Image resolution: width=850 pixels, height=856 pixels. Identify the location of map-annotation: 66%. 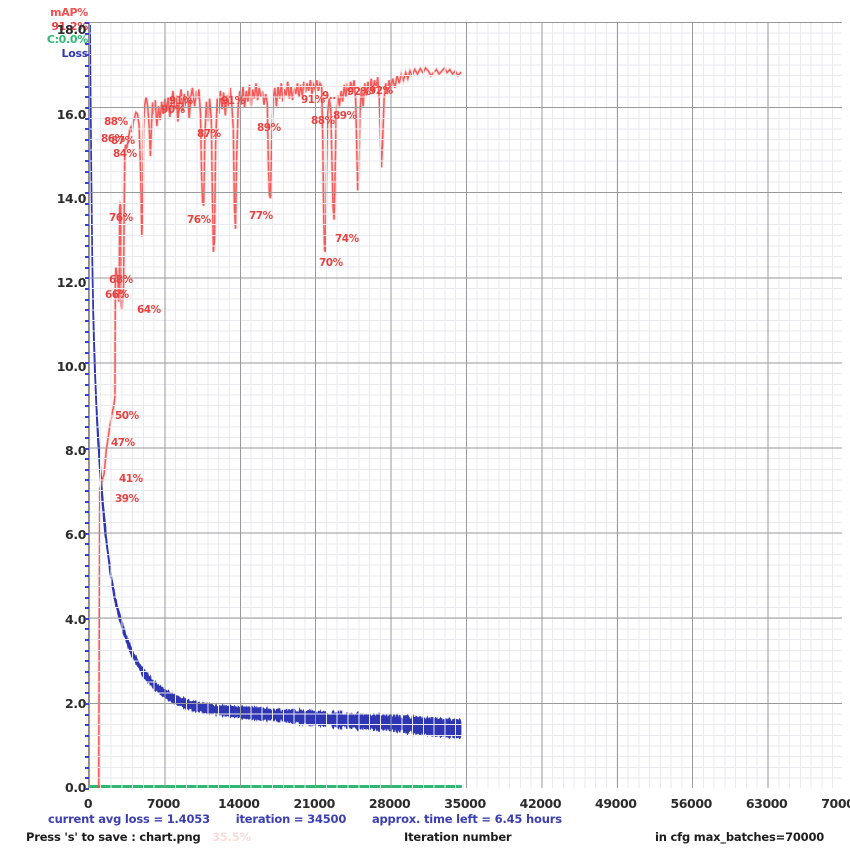
(117, 295).